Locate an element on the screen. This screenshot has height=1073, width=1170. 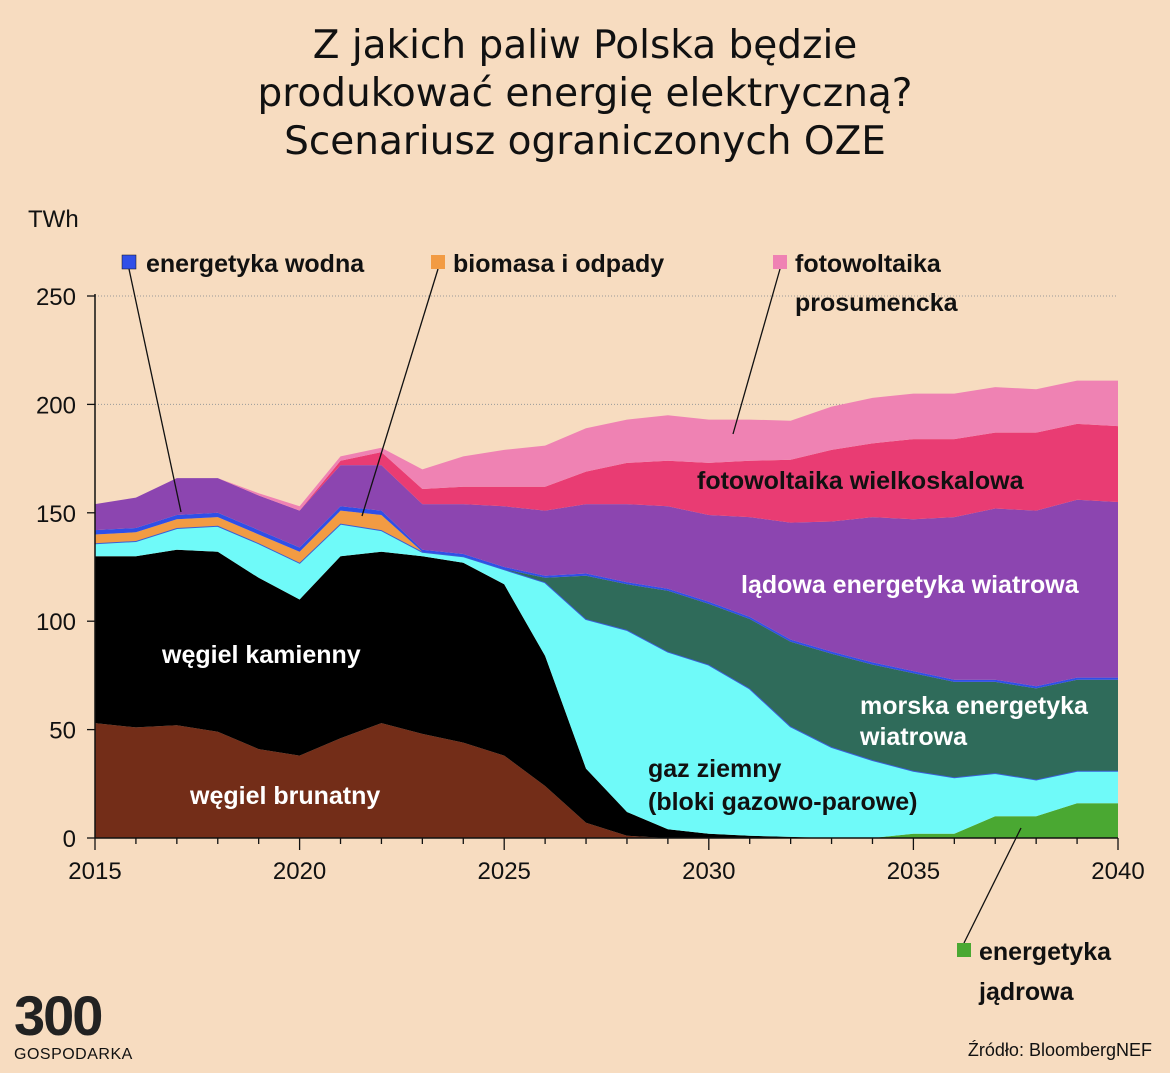
x-tick-label-2030: 2030 is located at coordinates (708, 871).